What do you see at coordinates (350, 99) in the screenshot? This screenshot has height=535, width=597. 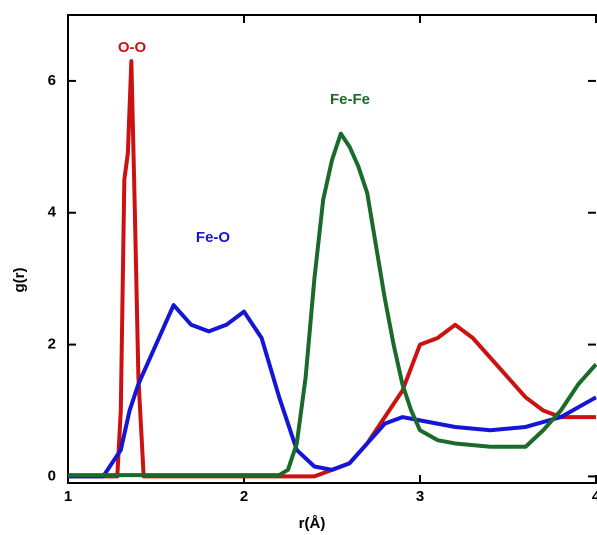 I see `series-label: Fe-Fe` at bounding box center [350, 99].